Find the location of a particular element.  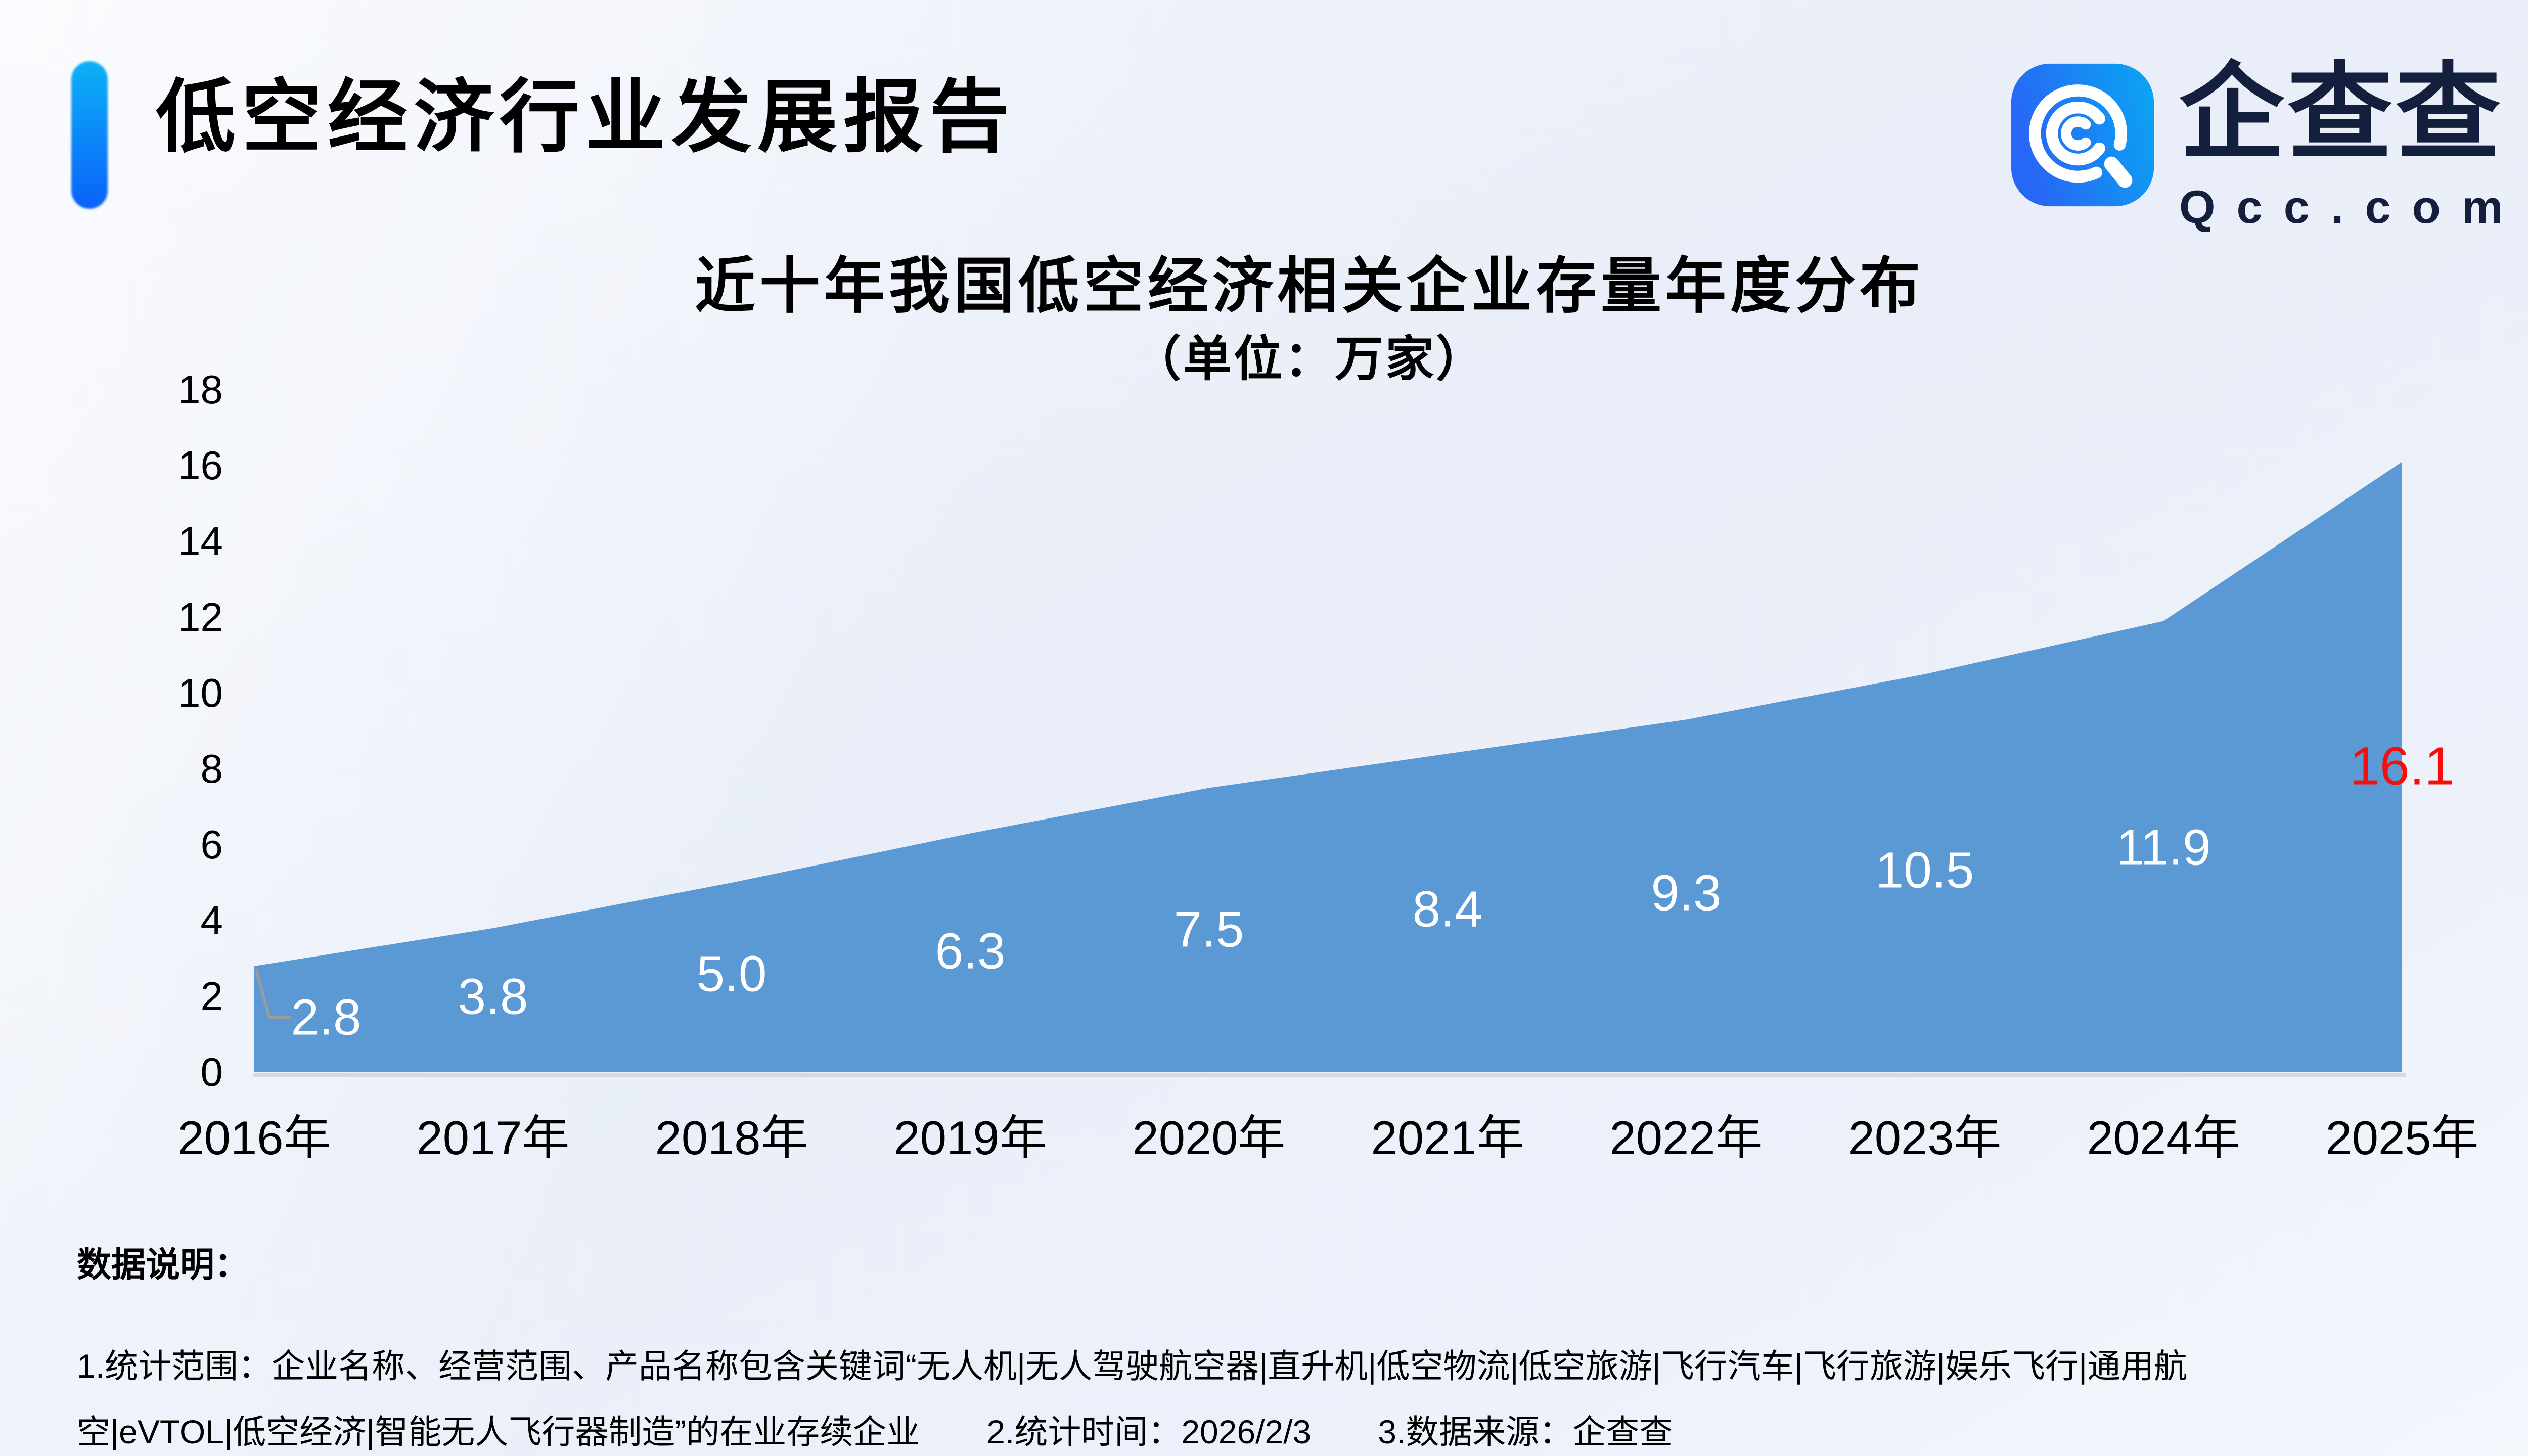

report-title: 低空经济行业发展报告 is located at coordinates (586, 117).